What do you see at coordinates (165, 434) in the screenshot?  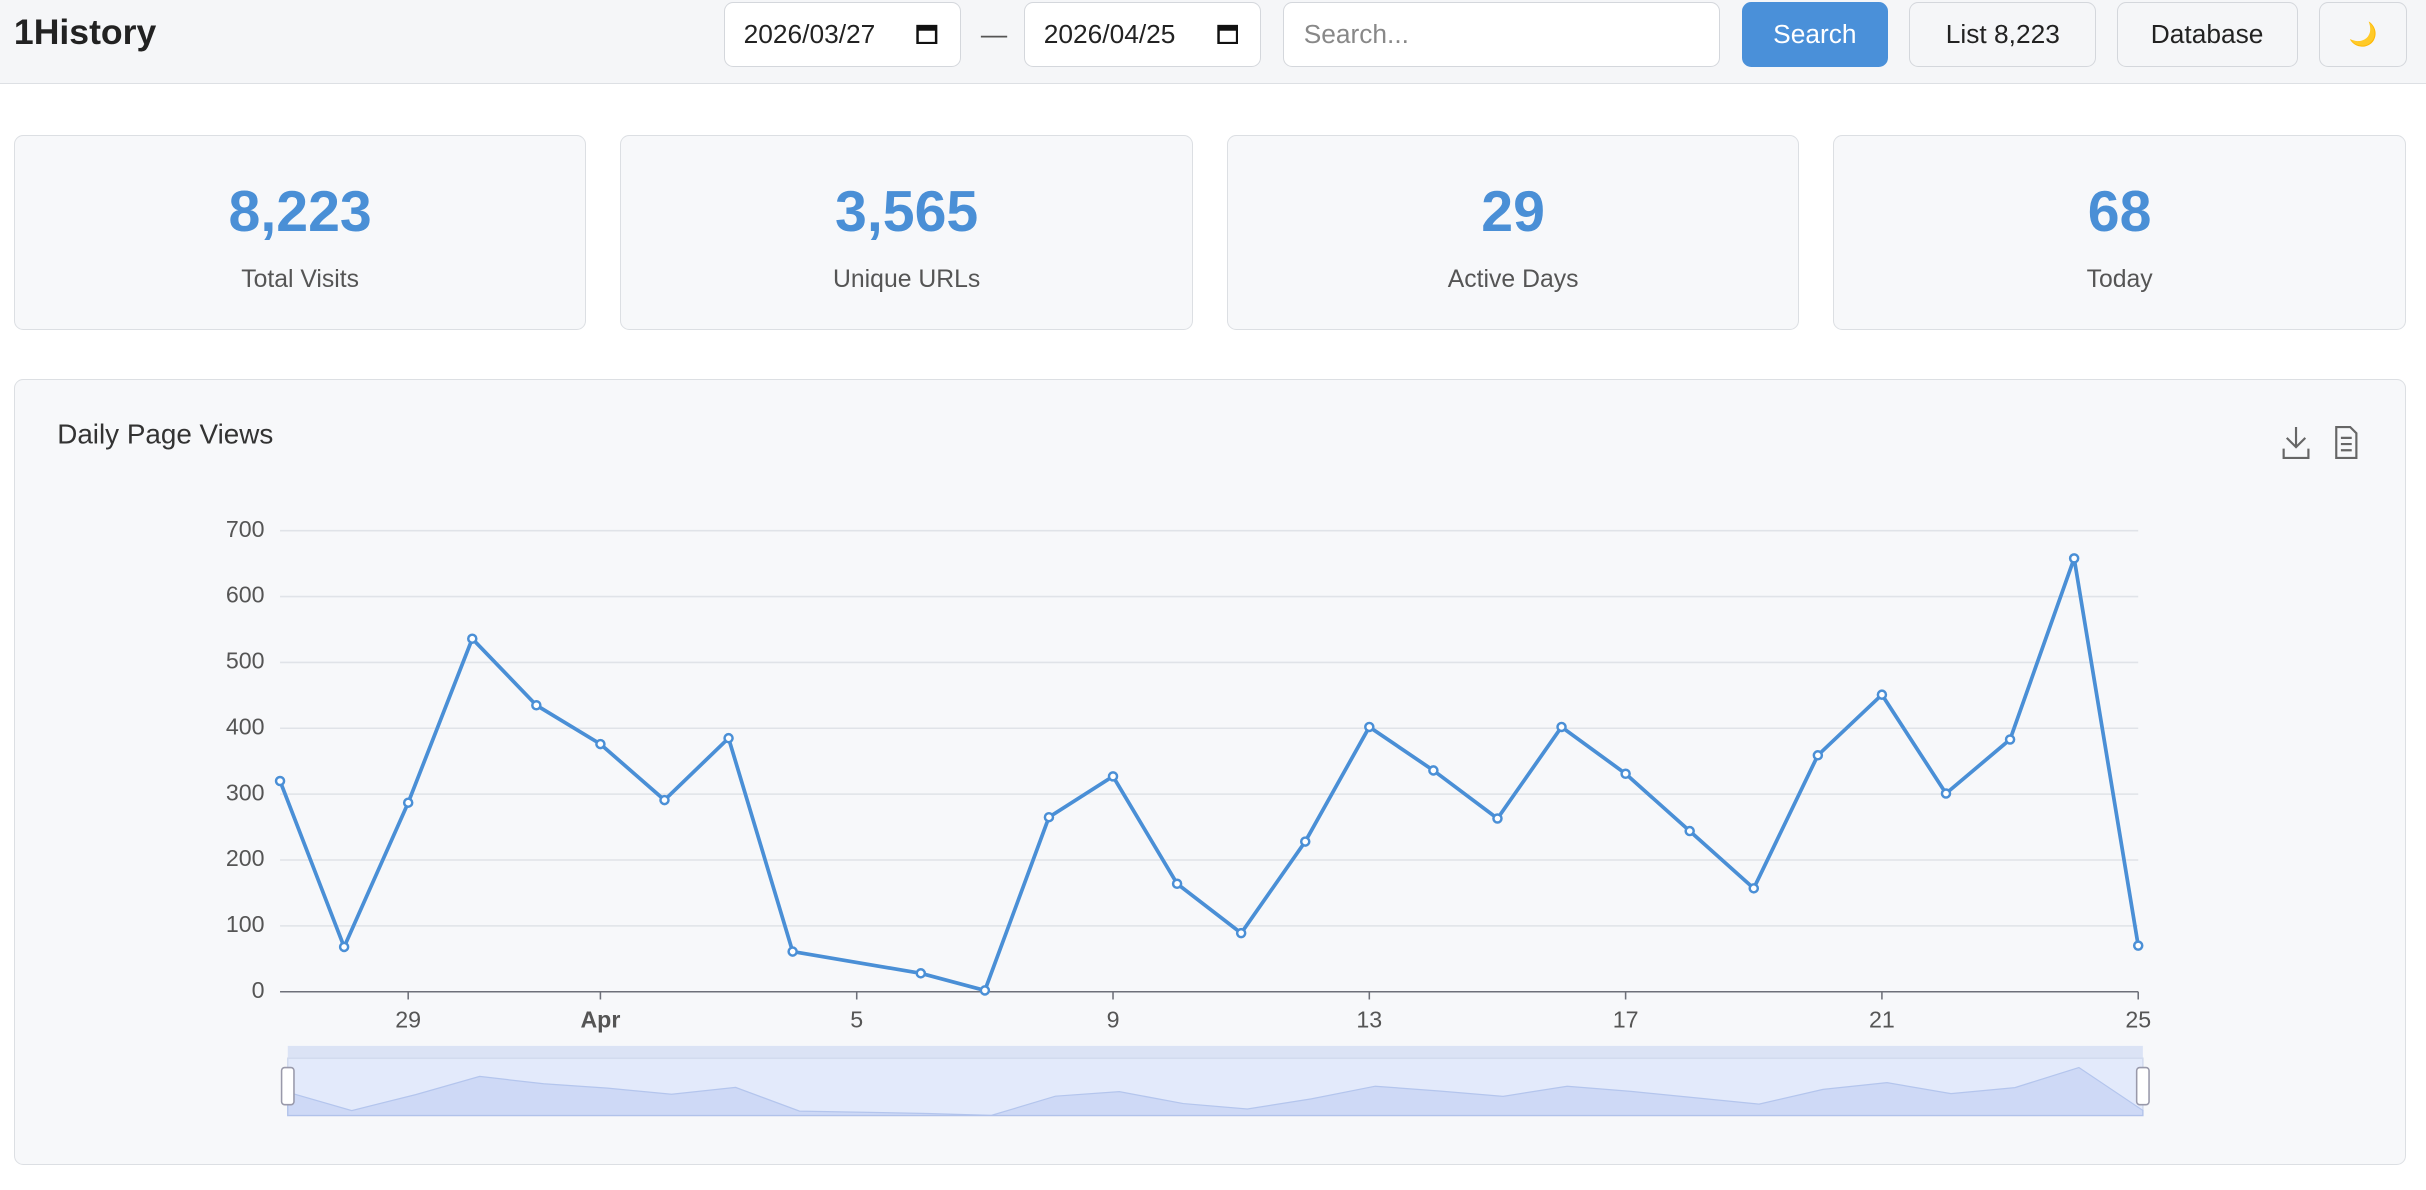 I see `chart-title: Daily Page Views` at bounding box center [165, 434].